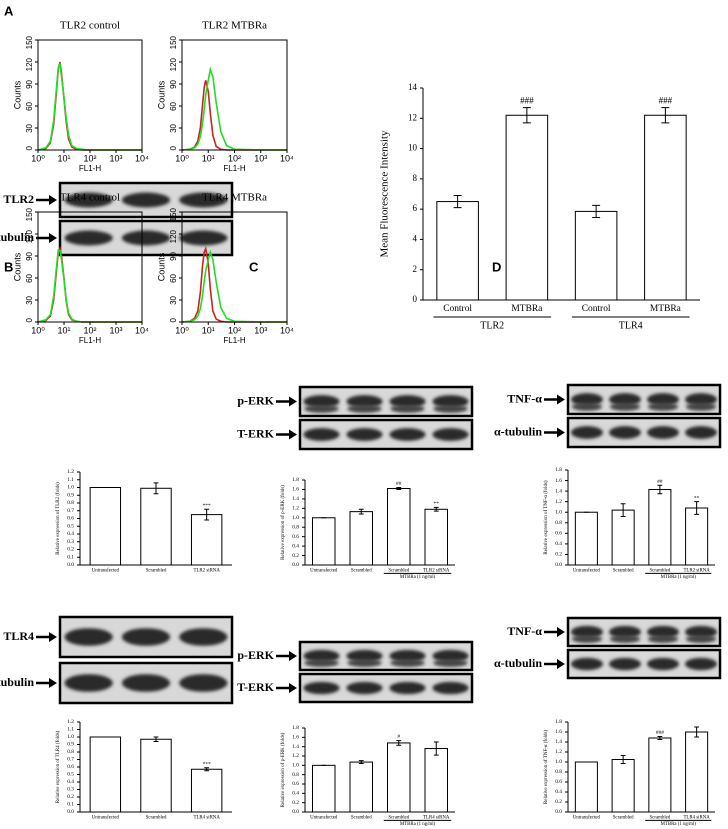  Describe the element at coordinates (9, 10) in the screenshot. I see `panel-label: A` at that location.